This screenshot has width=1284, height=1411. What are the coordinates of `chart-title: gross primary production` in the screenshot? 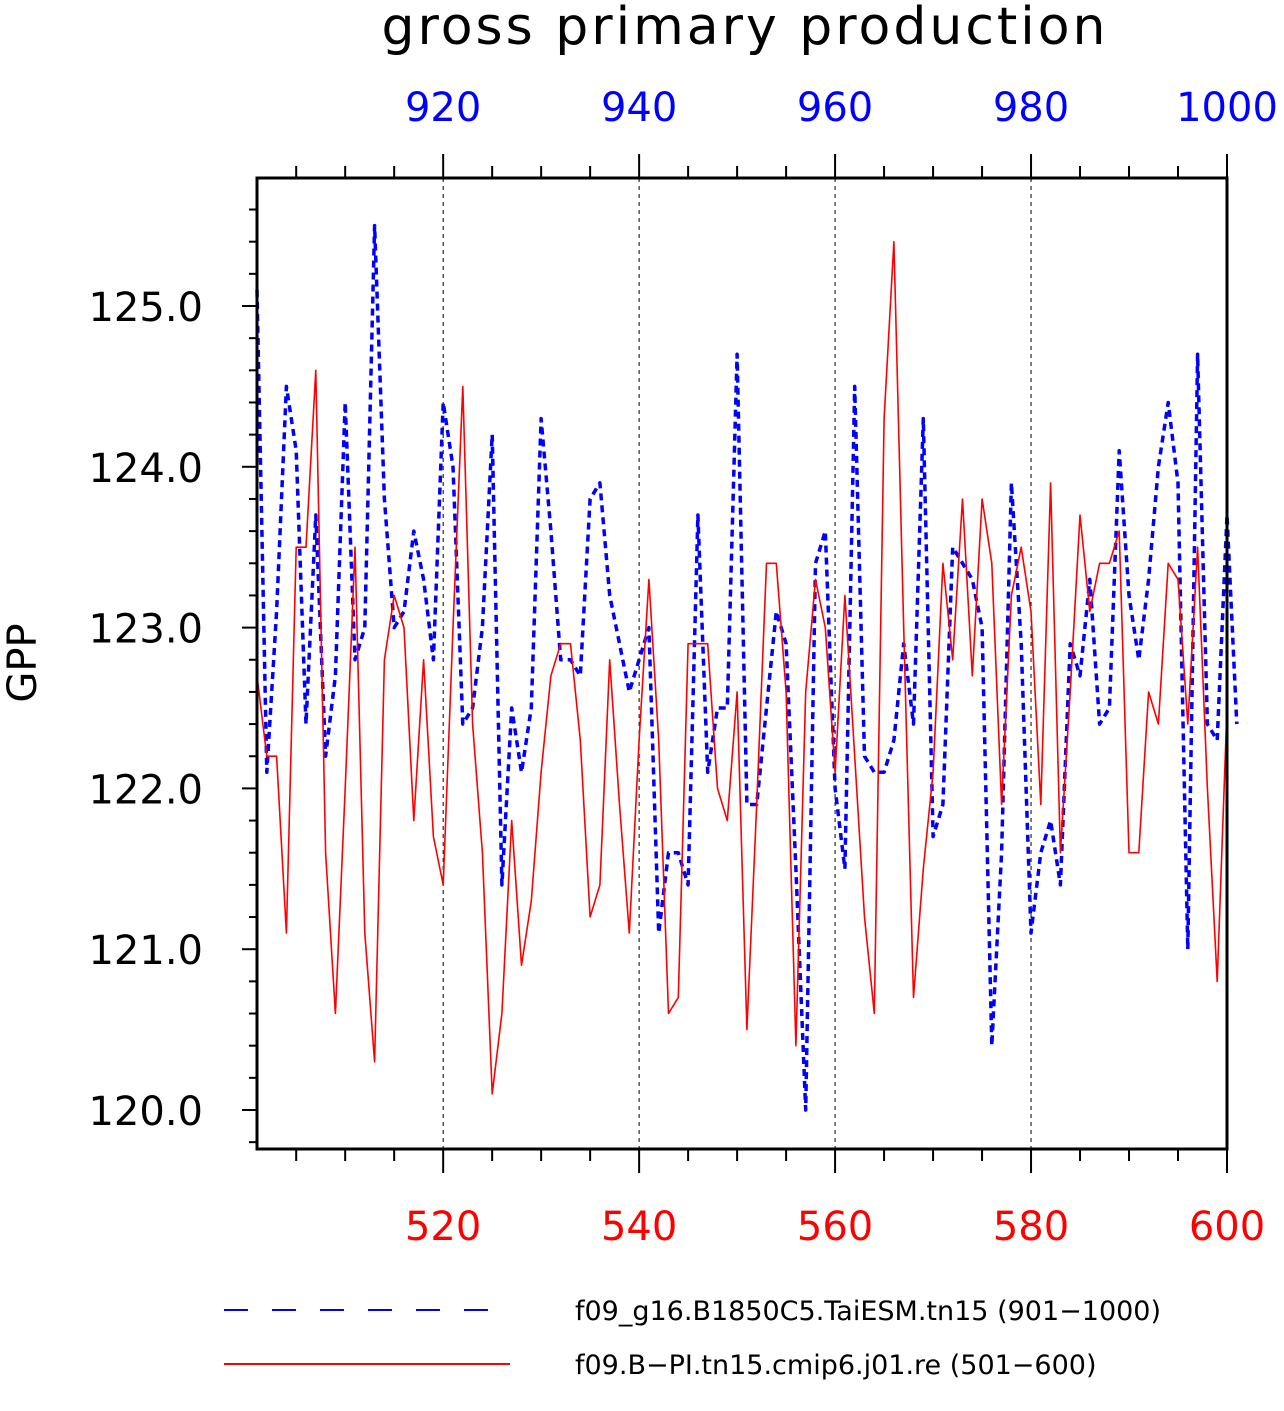 It's located at (744, 28).